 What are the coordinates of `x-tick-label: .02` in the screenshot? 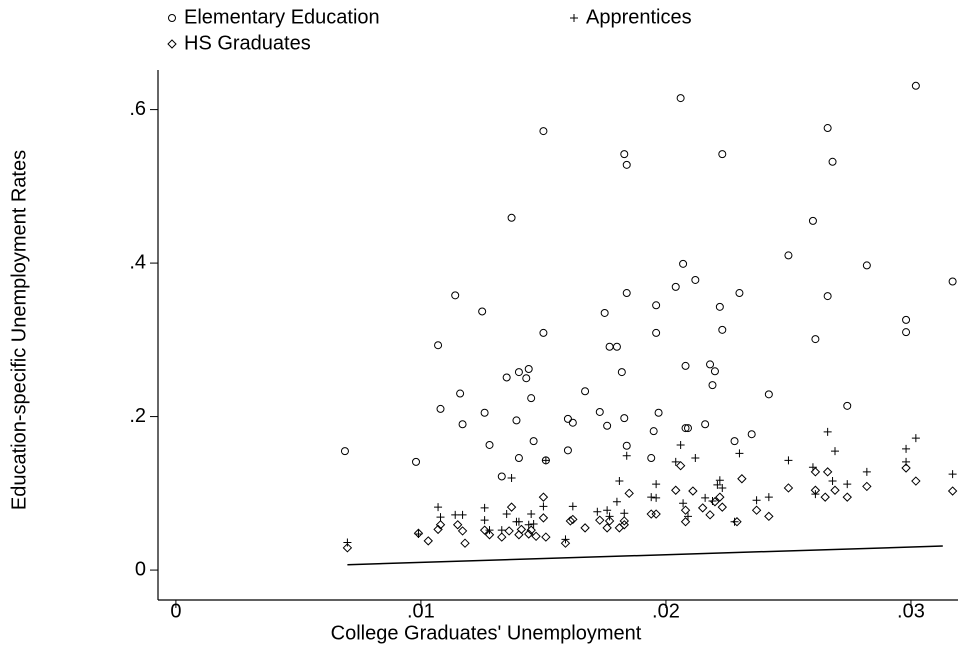 It's located at (666, 611).